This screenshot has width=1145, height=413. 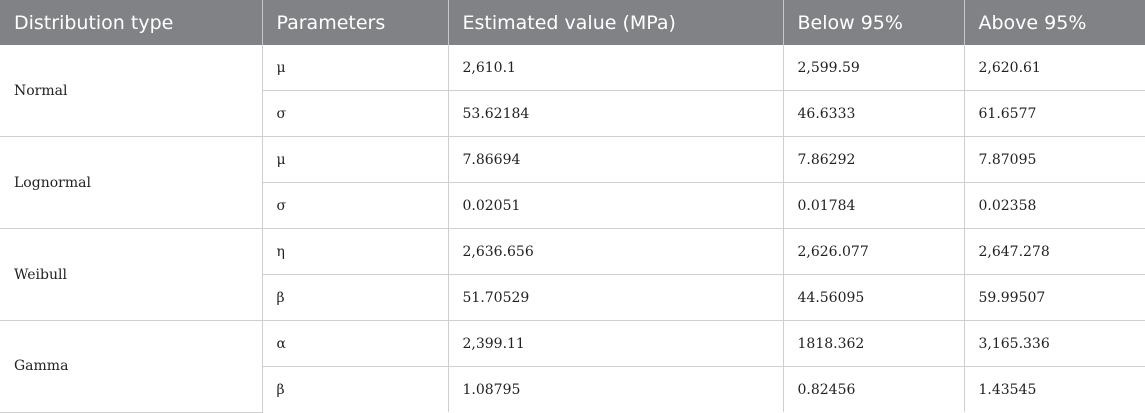 What do you see at coordinates (355, 251) in the screenshot?
I see `parameter-cell: η` at bounding box center [355, 251].